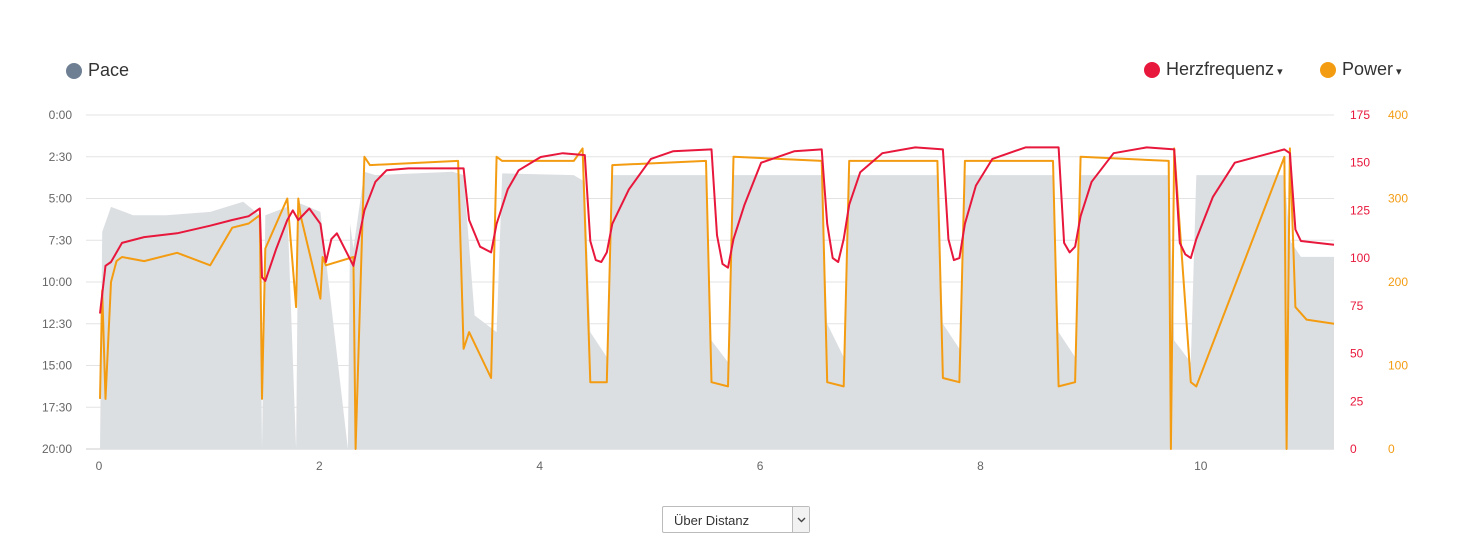 Image resolution: width=1467 pixels, height=551 pixels. What do you see at coordinates (800, 519) in the screenshot?
I see `chevron-down-icon` at bounding box center [800, 519].